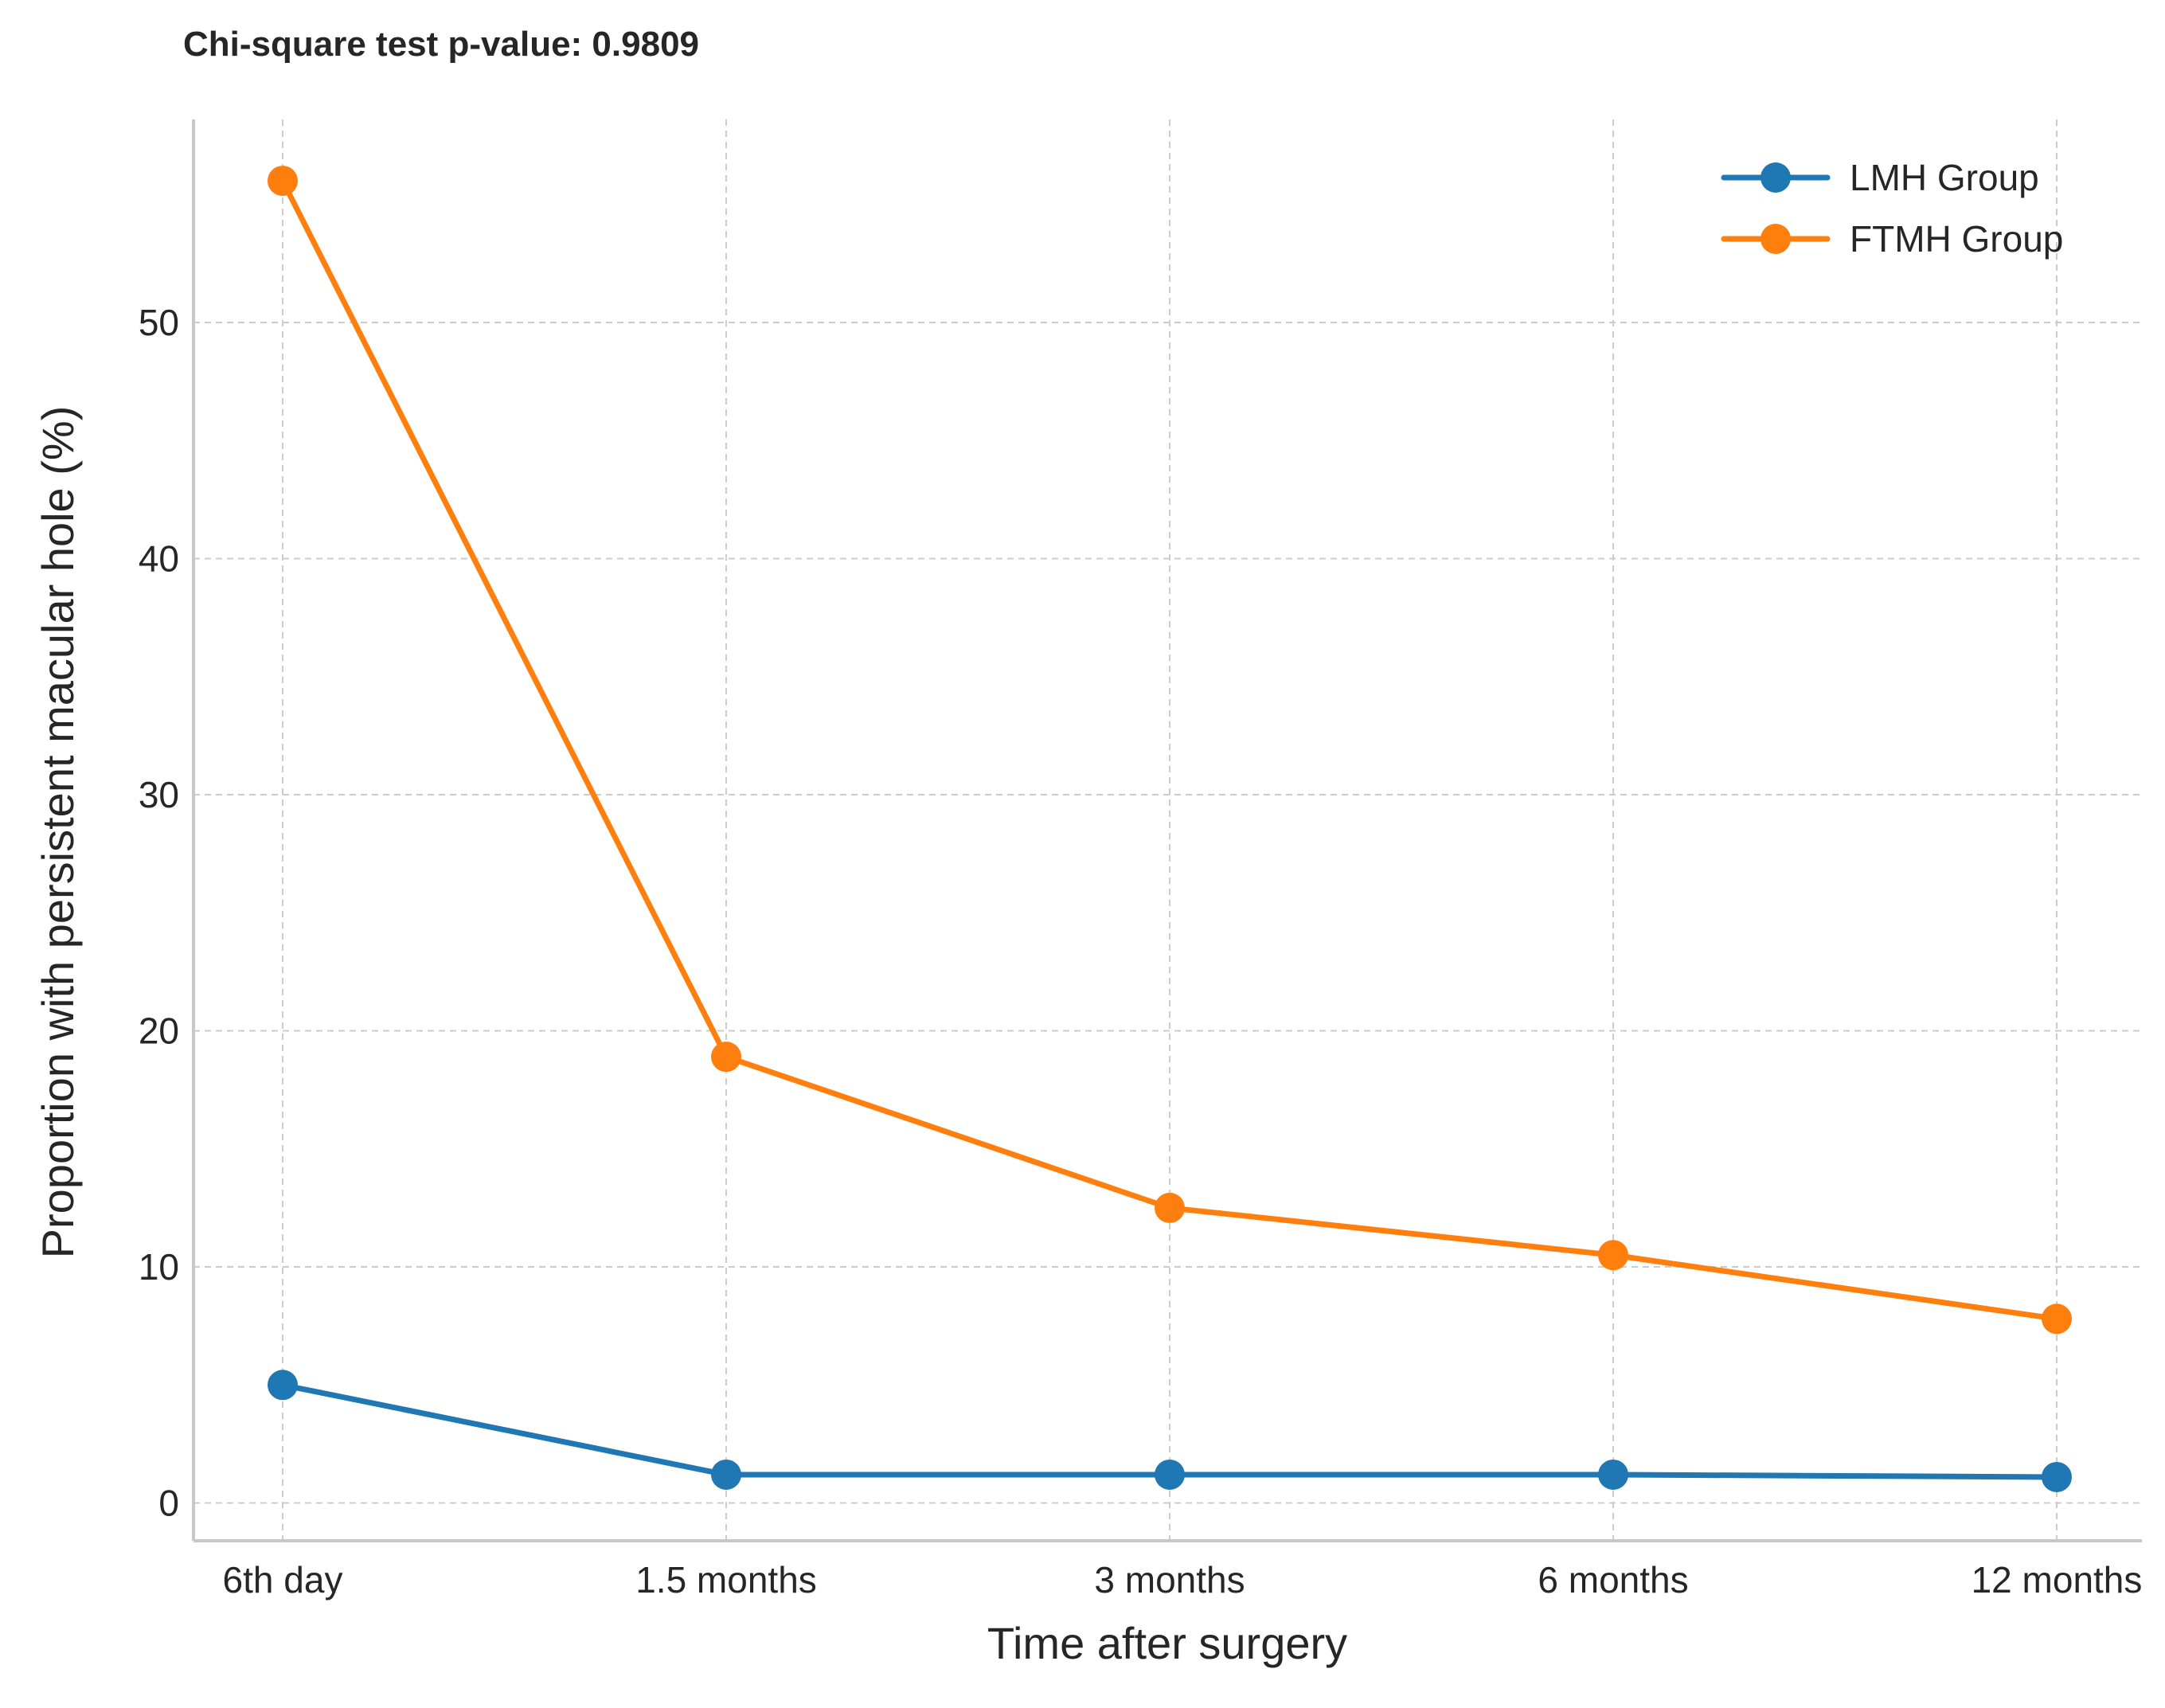 Image resolution: width=2165 pixels, height=1708 pixels. Describe the element at coordinates (1944, 177) in the screenshot. I see `legend-lmh-group-label: LMH Group` at that location.